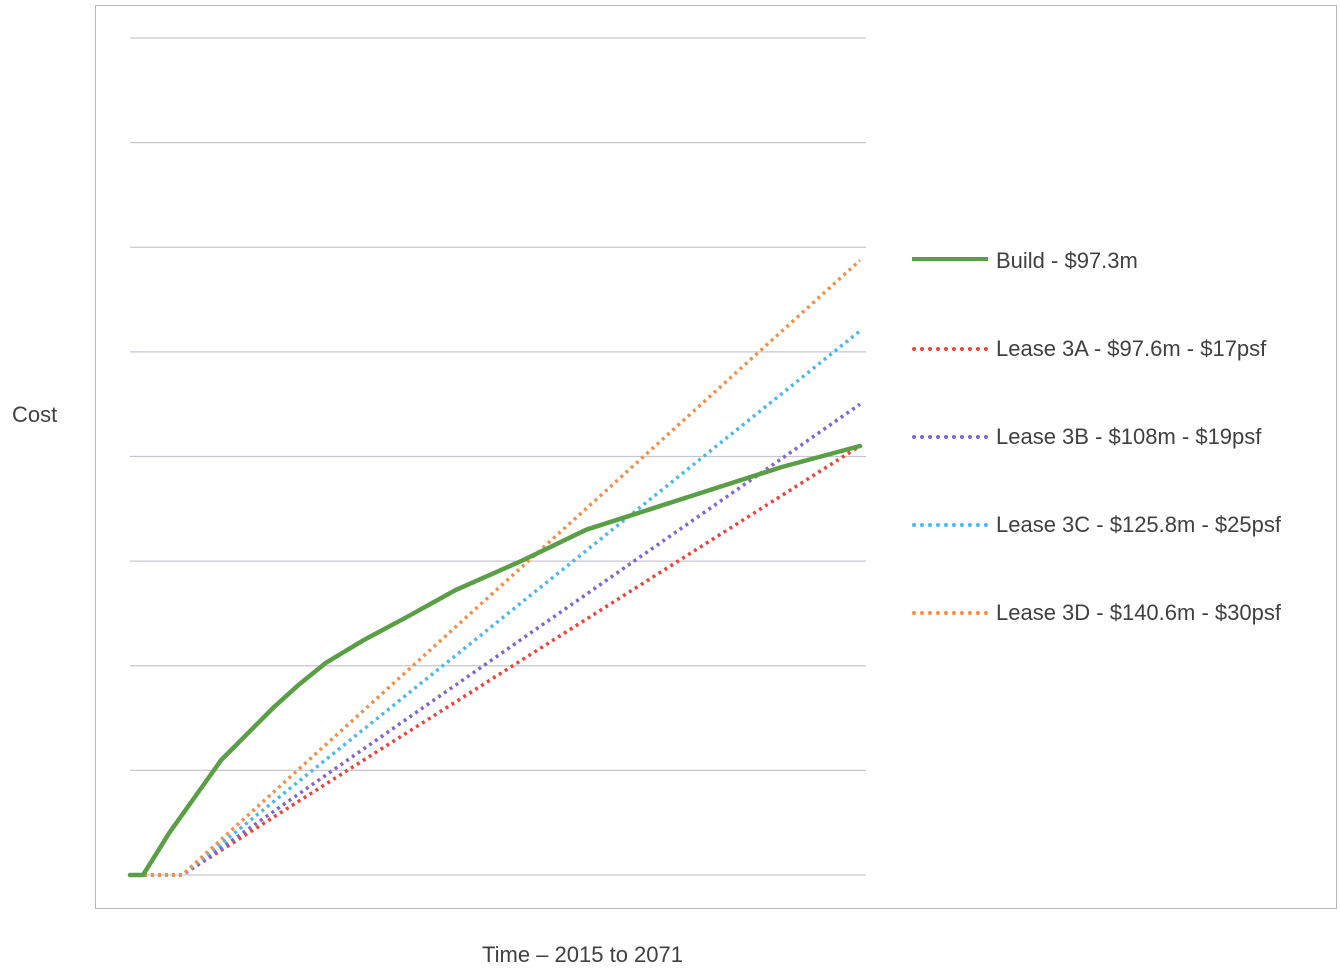 Image resolution: width=1340 pixels, height=976 pixels. I want to click on legend-label-lease-3d: Lease 3D - $140.6m - $30psf, so click(1138, 612).